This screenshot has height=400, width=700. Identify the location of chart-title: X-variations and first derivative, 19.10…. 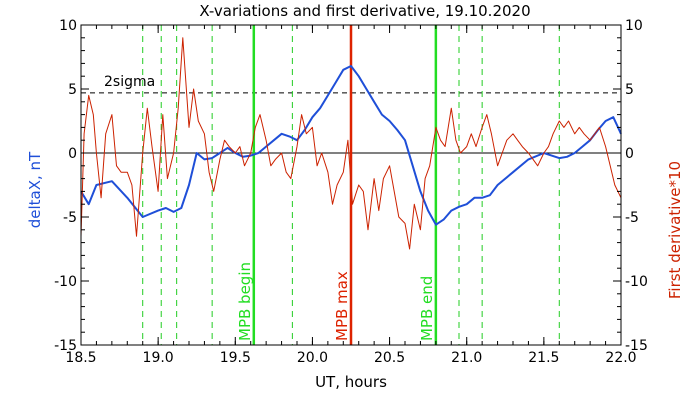
(364, 11).